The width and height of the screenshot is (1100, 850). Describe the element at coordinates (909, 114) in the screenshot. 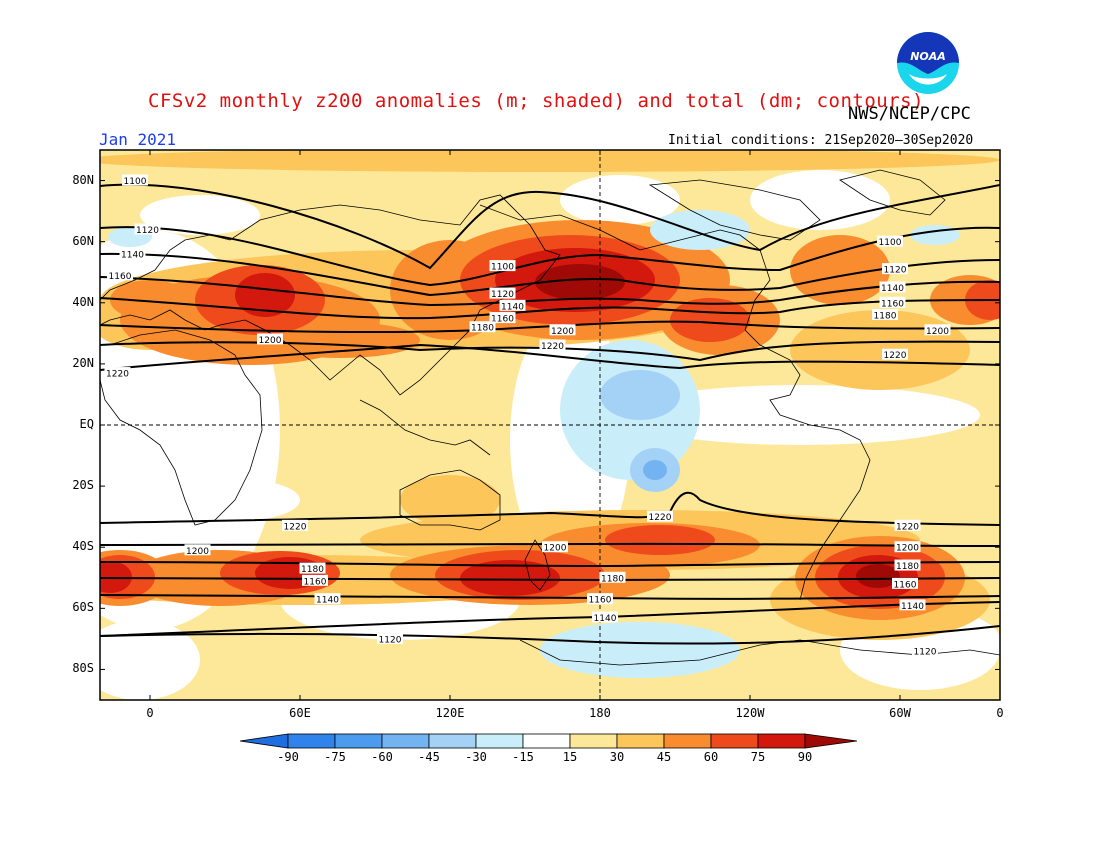

I see `agency-label: NWS/NCEP/CPC` at that location.